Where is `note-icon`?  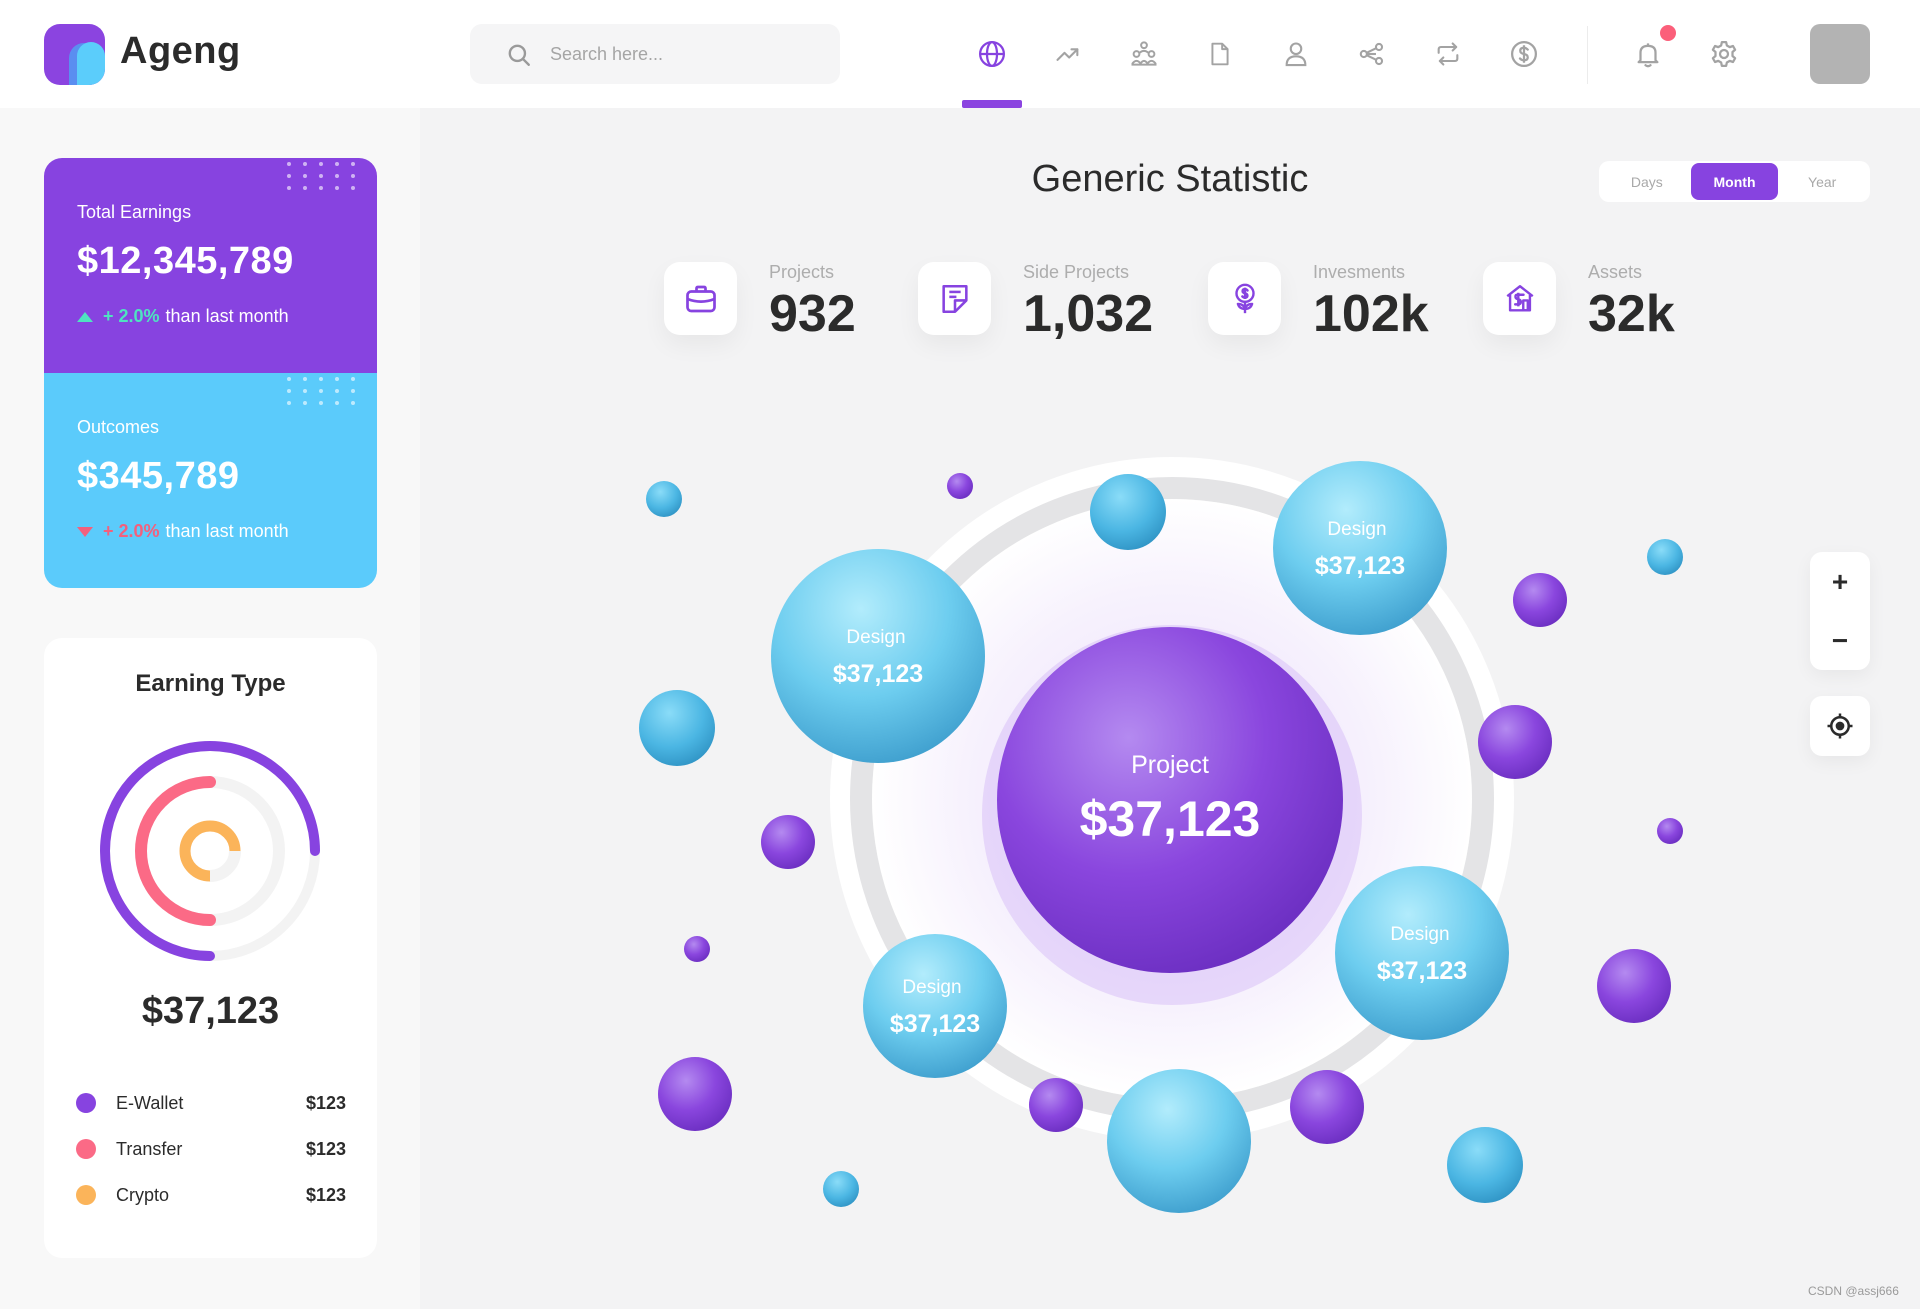
note-icon is located at coordinates (954, 298).